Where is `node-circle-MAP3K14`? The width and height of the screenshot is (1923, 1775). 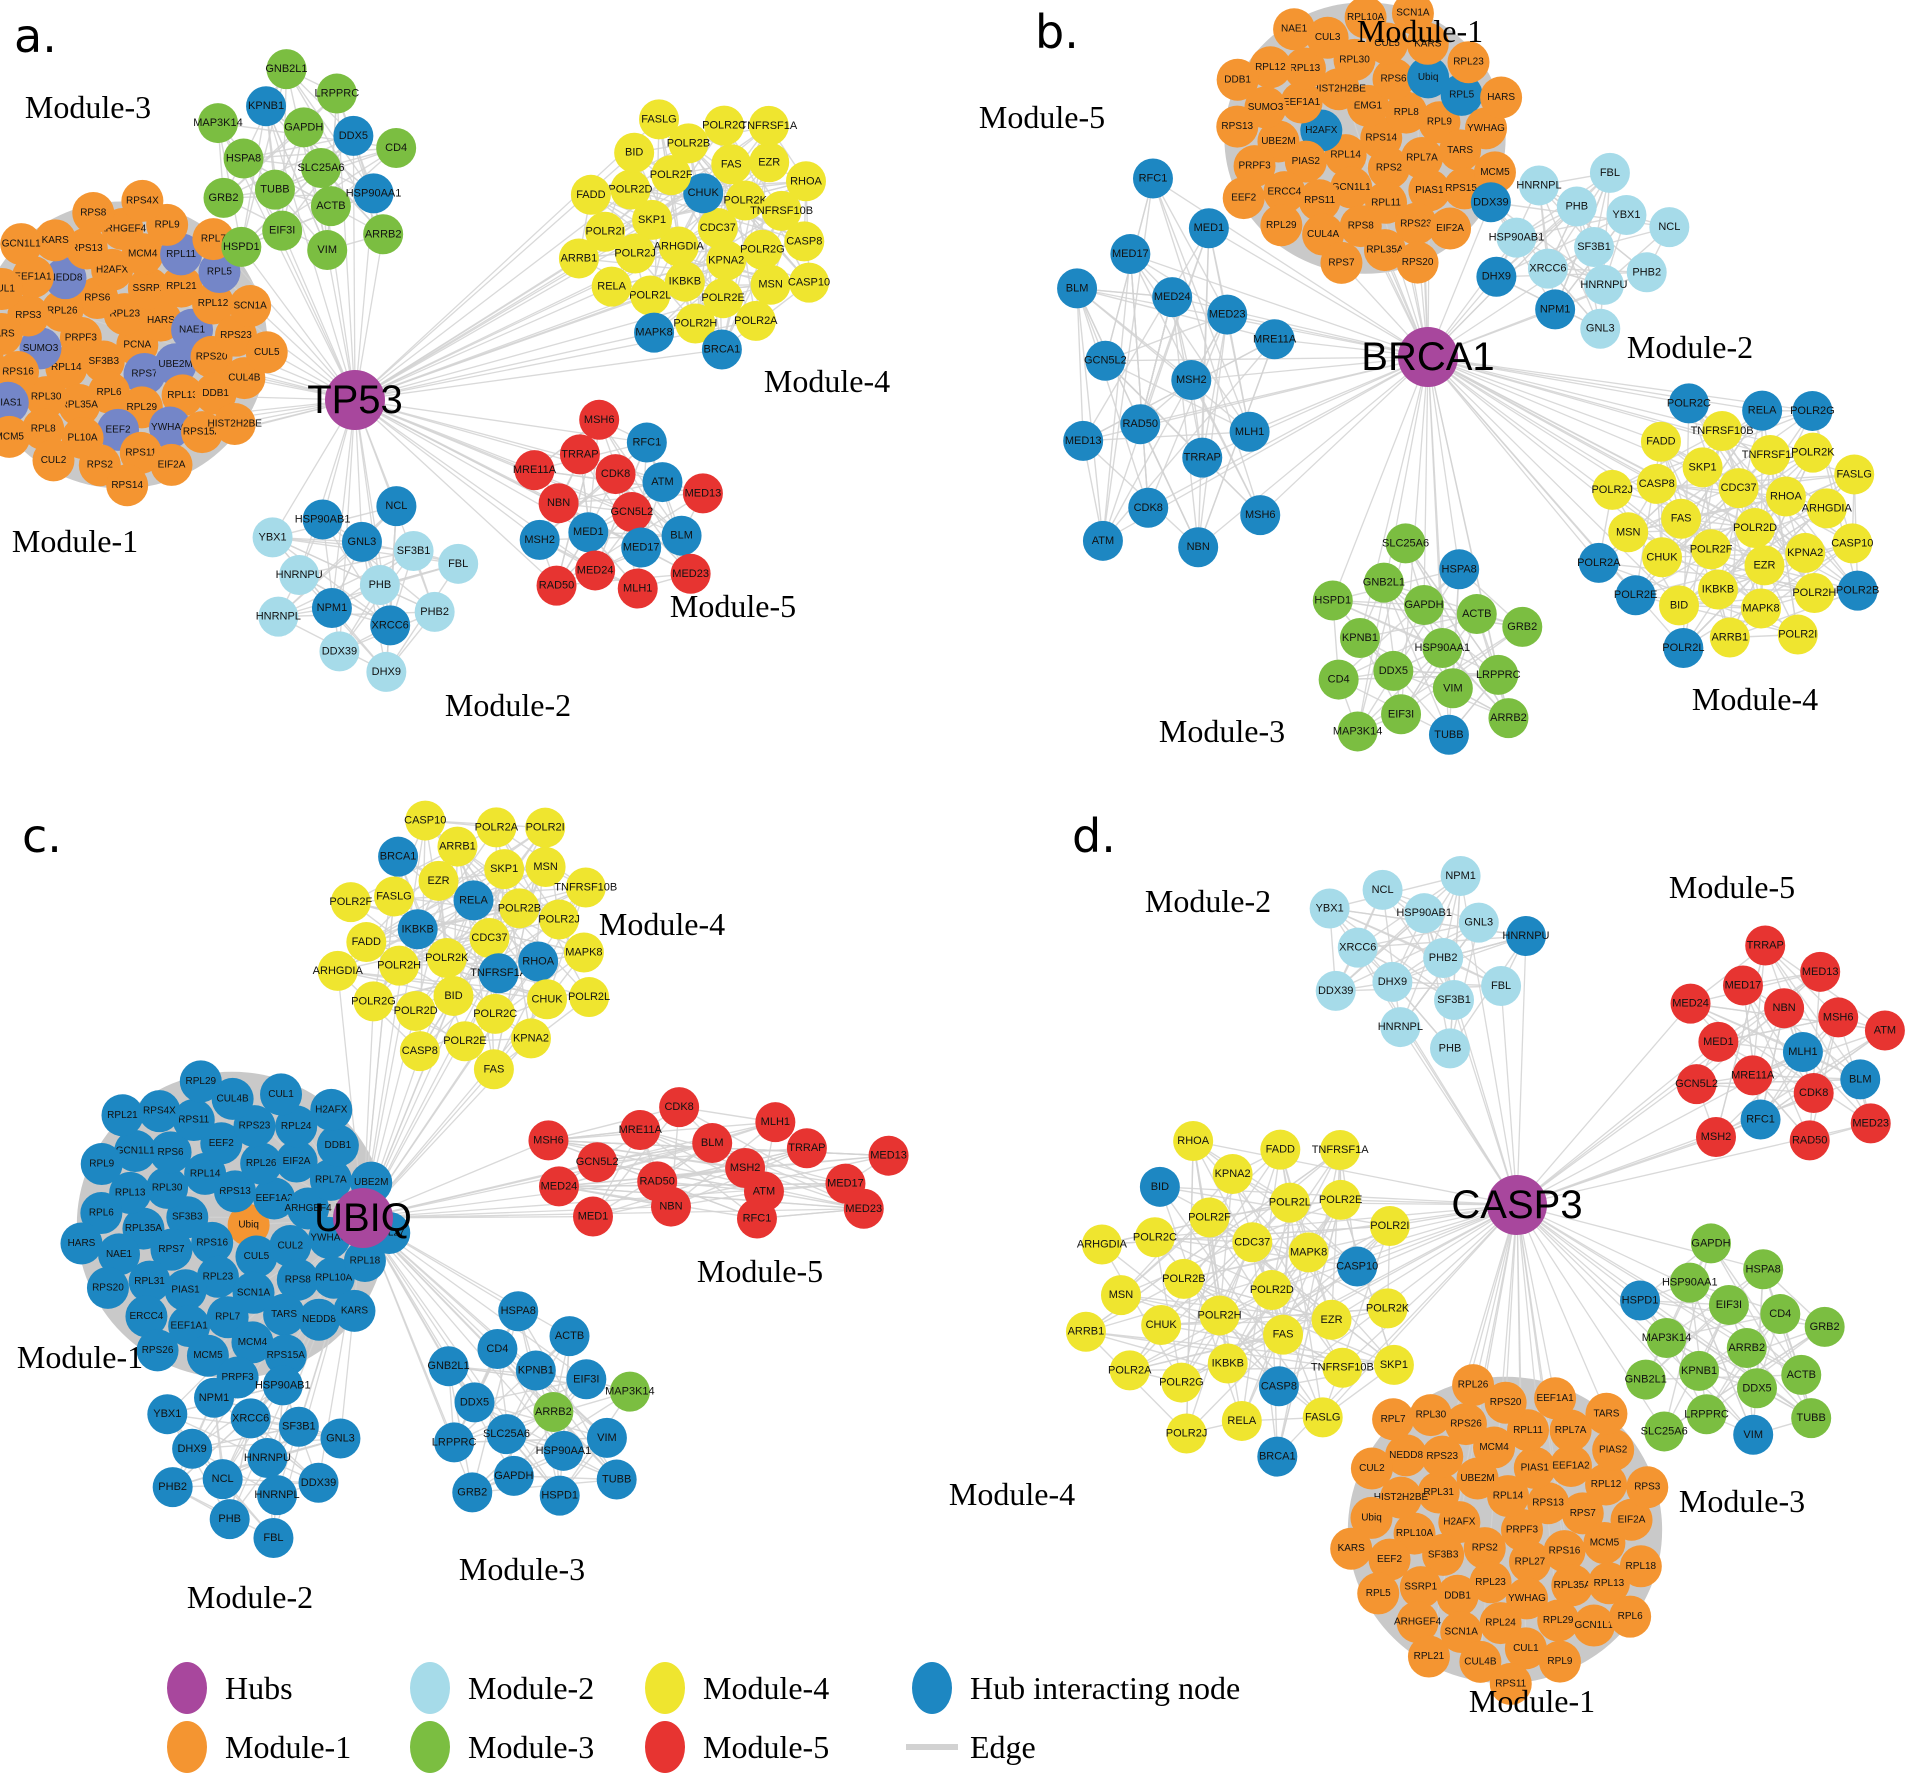
node-circle-MAP3K14 is located at coordinates (217, 123).